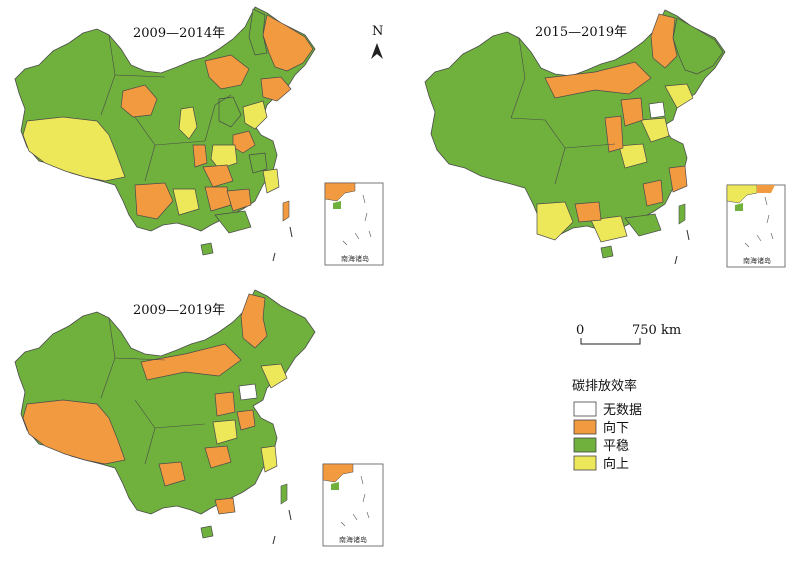  Describe the element at coordinates (258, 163) in the screenshot. I see `region-jiangsu` at that location.